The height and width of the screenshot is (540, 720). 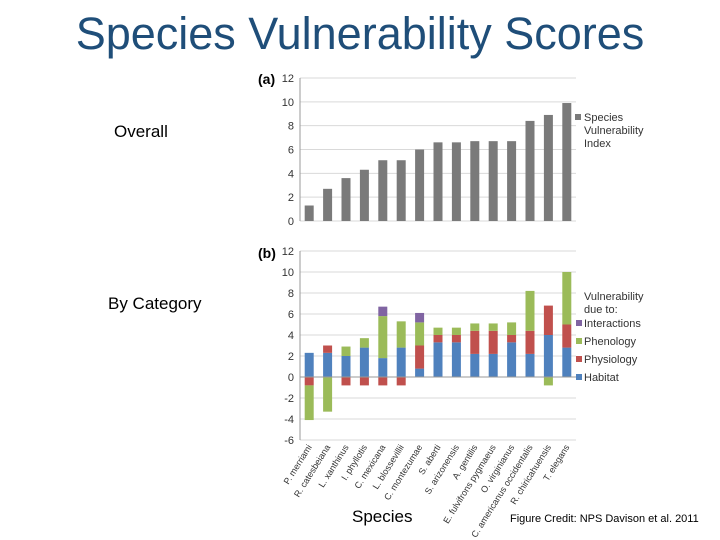 What do you see at coordinates (289, 441) in the screenshot?
I see `y-tick-label-b: -6` at bounding box center [289, 441].